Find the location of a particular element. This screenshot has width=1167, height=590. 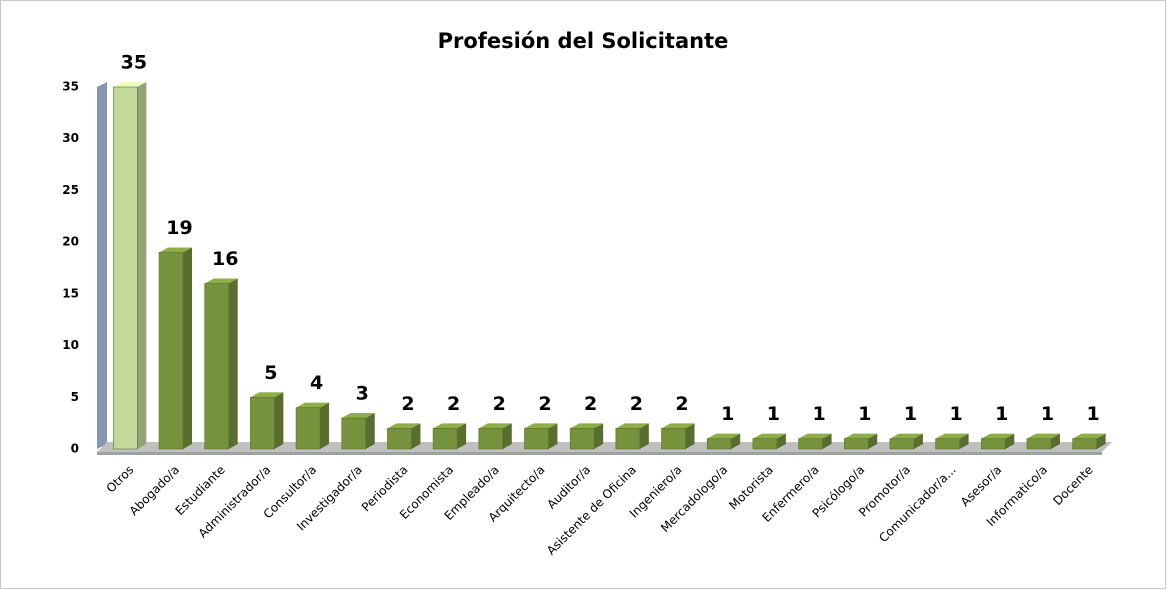

data-label: 19 is located at coordinates (179, 228).